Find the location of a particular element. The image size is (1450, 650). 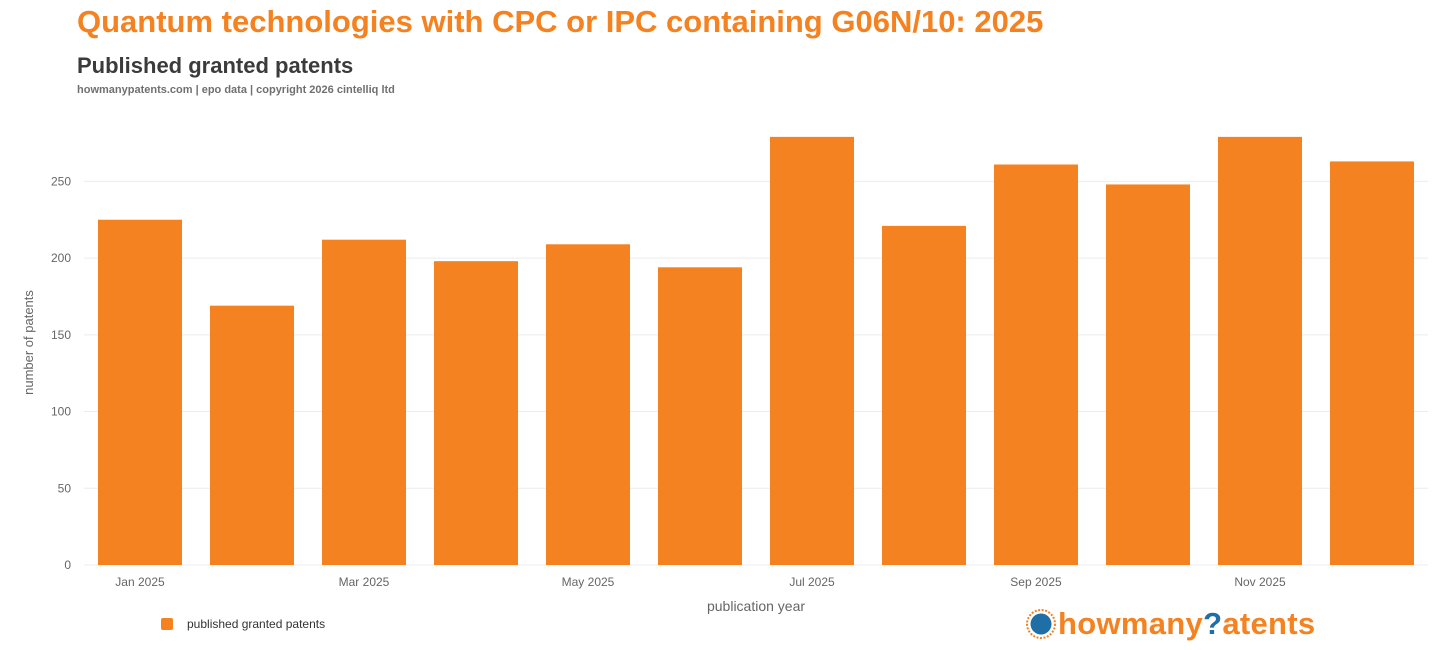

brand-wordmark: howmany?atents is located at coordinates (1186, 624).